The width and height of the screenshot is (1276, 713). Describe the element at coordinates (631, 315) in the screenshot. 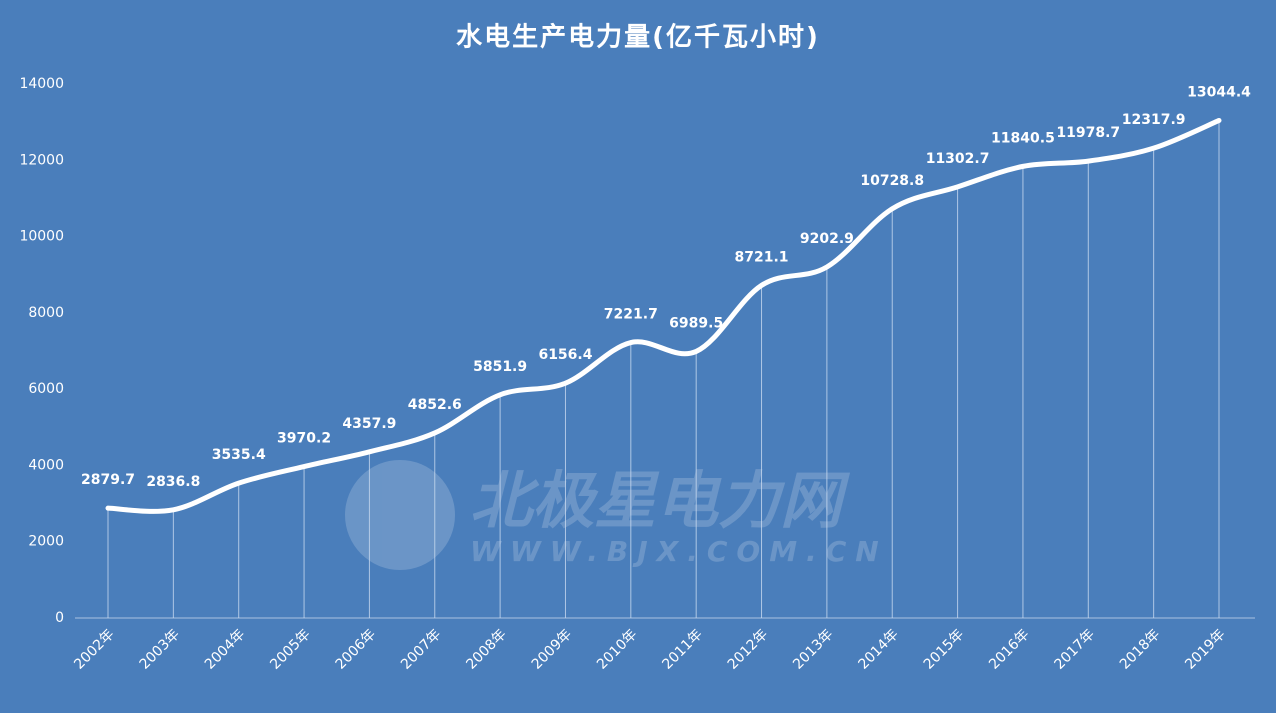

I see `data-label: 7221.7` at that location.